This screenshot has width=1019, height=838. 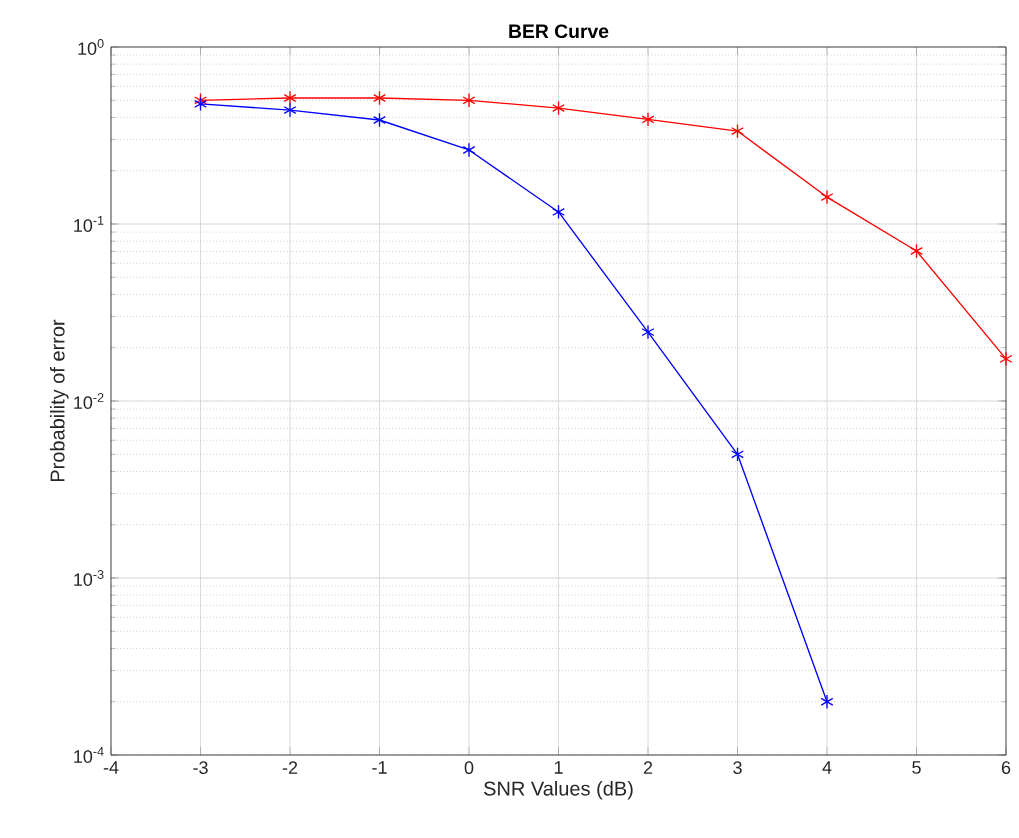 I want to click on y-axis-title: Probability of error, so click(x=59, y=400).